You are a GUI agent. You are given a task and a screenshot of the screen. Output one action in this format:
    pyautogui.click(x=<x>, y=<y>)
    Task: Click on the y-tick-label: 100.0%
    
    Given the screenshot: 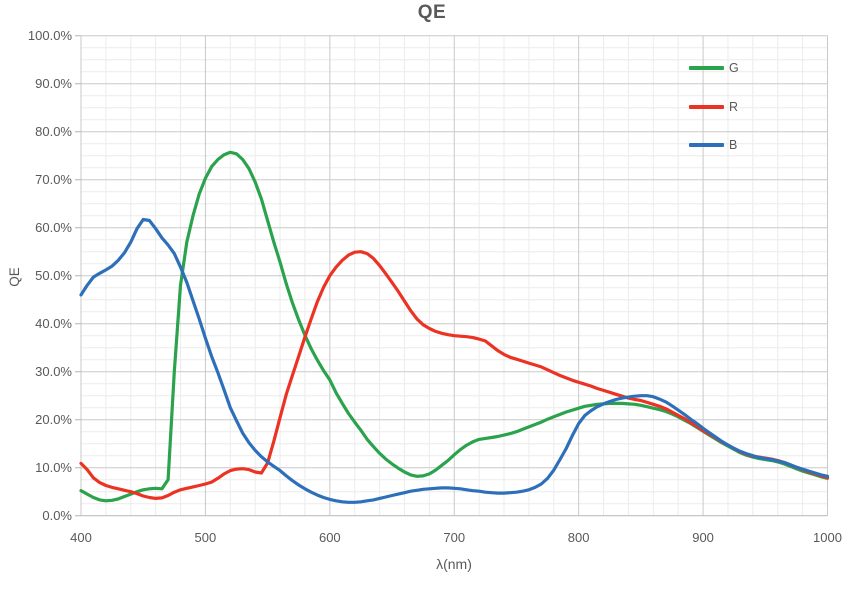 What is the action you would take?
    pyautogui.click(x=49, y=36)
    